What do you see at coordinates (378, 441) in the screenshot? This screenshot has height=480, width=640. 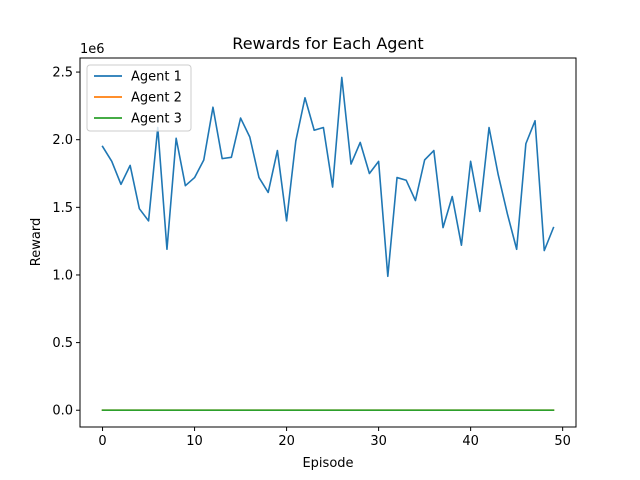 I see `x-tick-label: 30` at bounding box center [378, 441].